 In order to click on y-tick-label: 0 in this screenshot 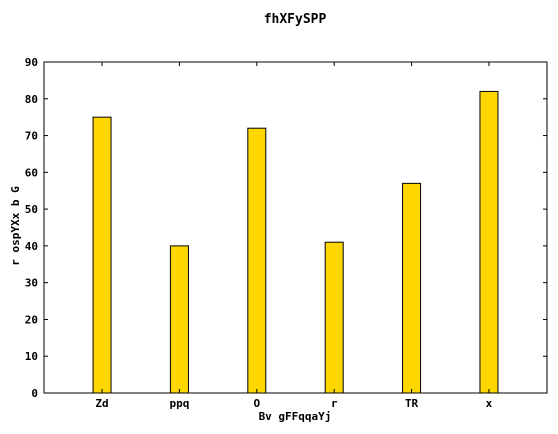, I will do `click(34, 393)`.